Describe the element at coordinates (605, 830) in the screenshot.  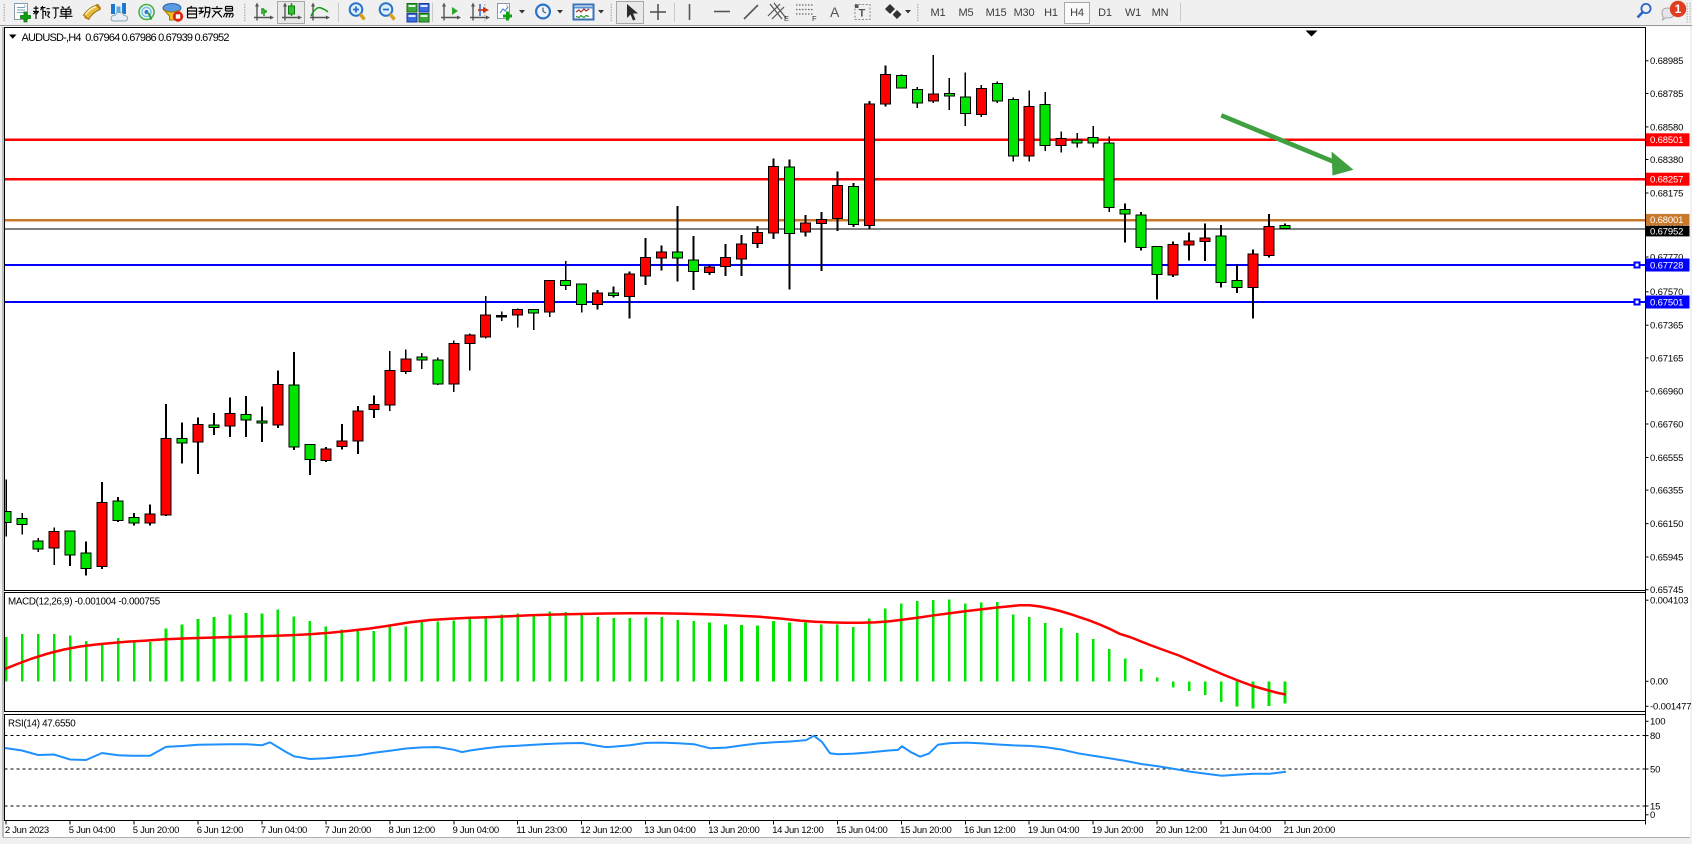
I see `svg-text: 12 Jun 12:00` at that location.